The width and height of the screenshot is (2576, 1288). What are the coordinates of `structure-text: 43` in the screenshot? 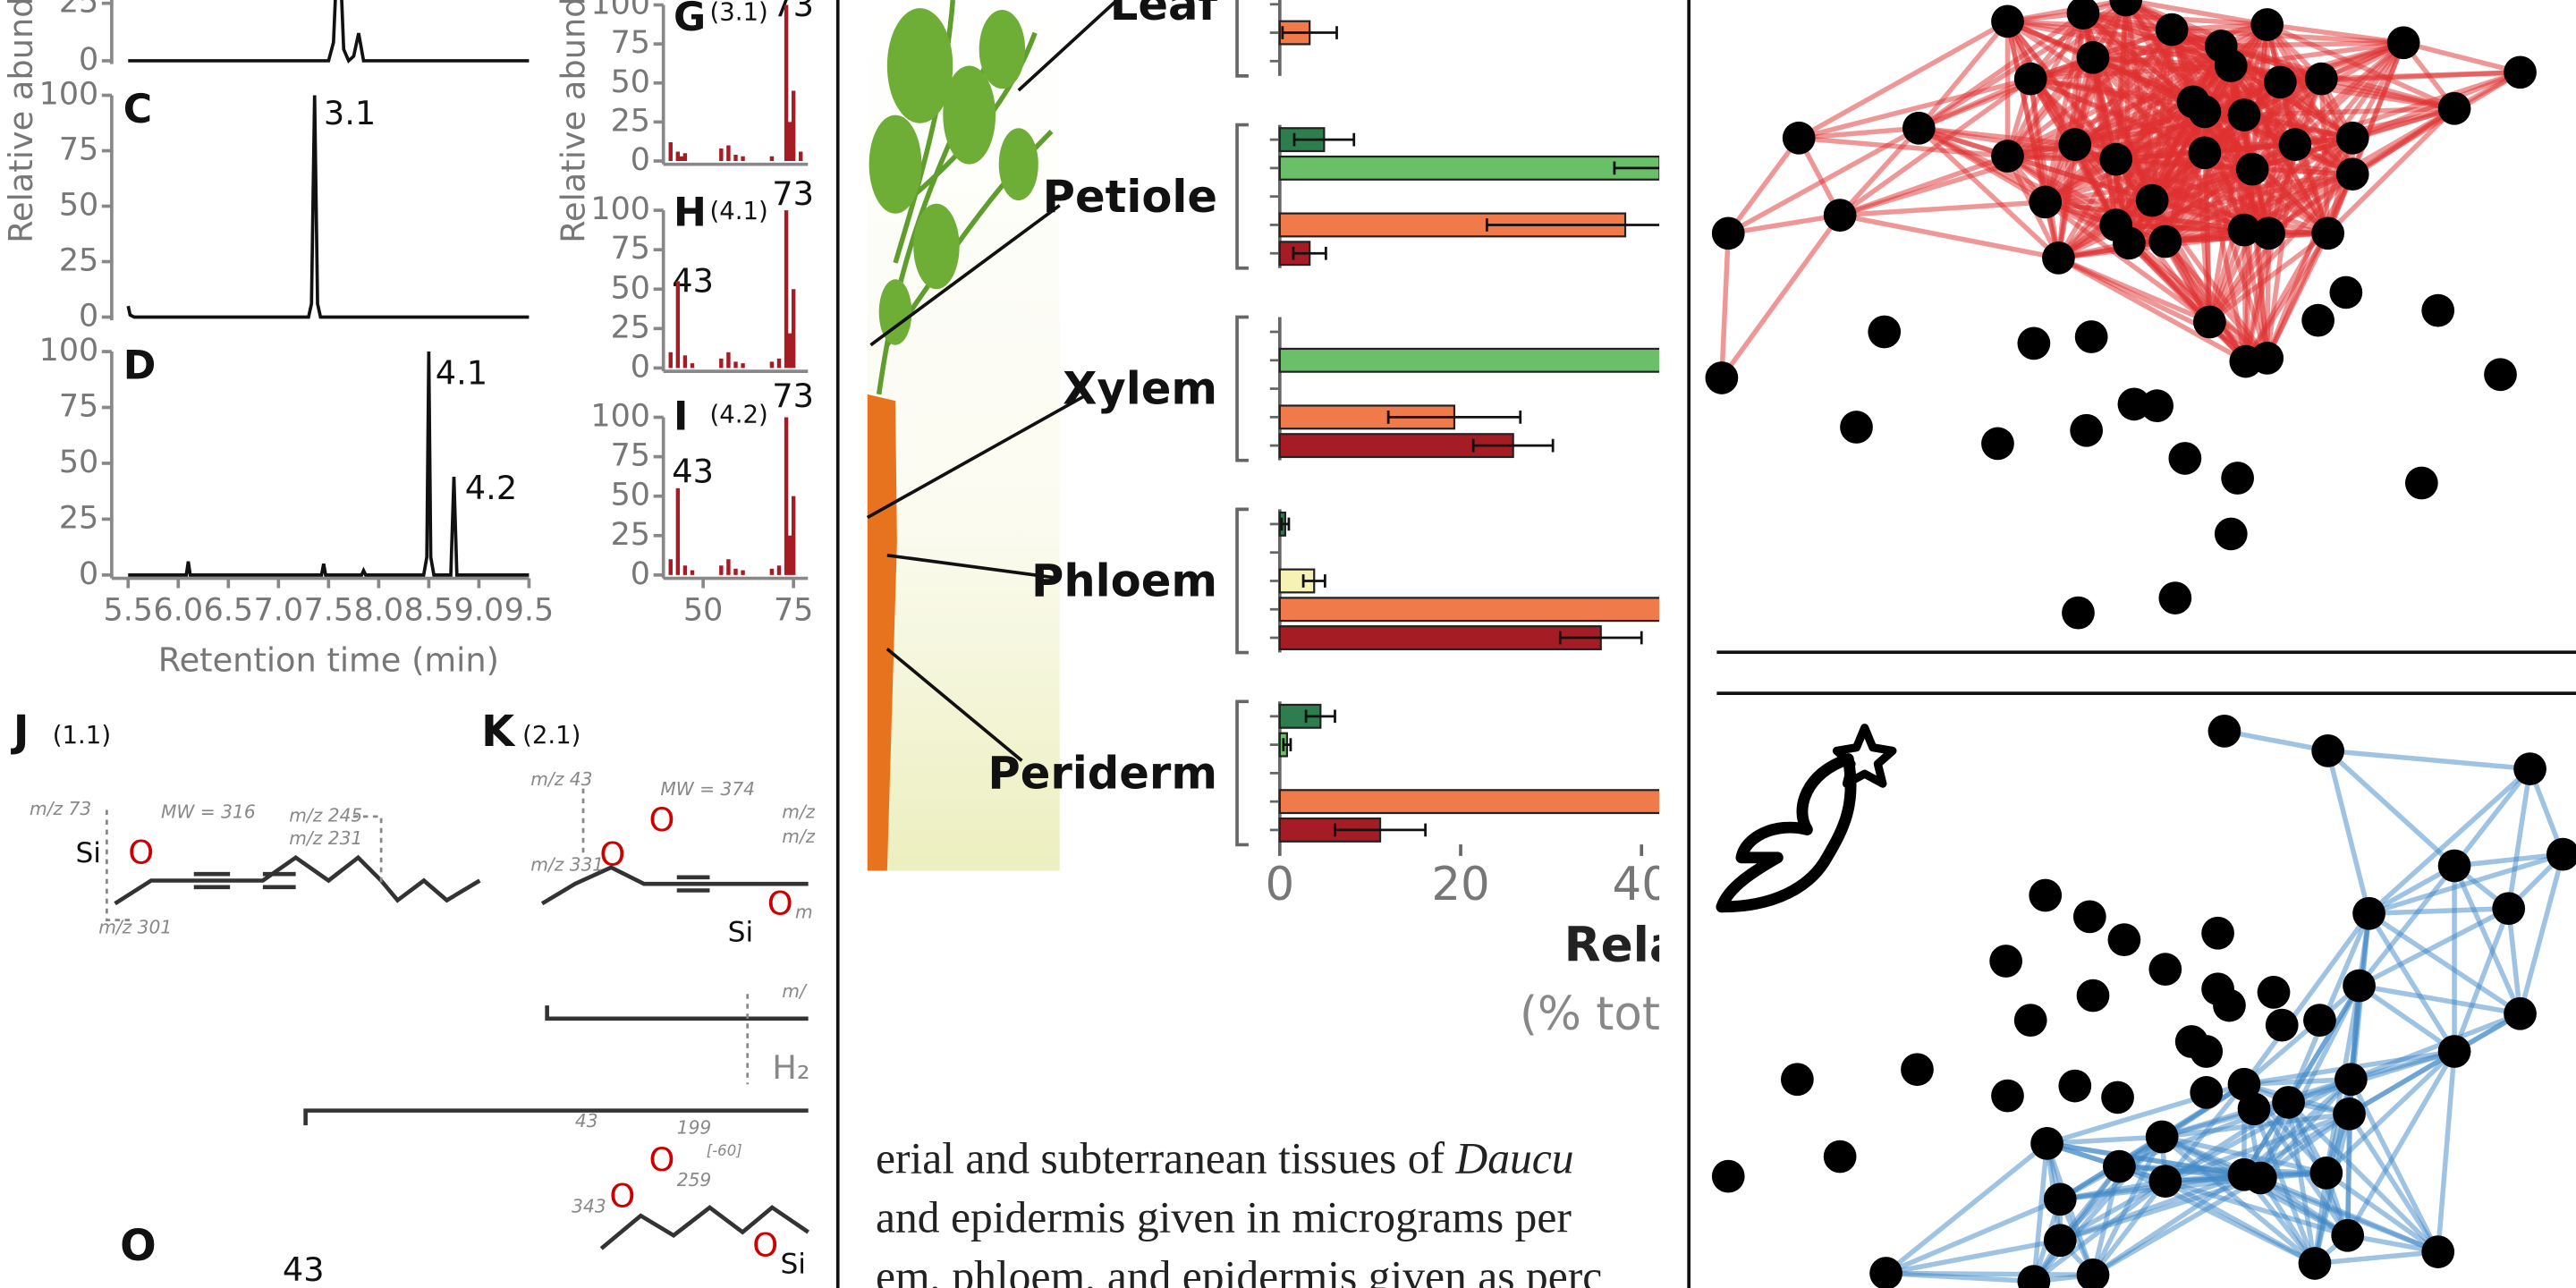 It's located at (586, 1120).